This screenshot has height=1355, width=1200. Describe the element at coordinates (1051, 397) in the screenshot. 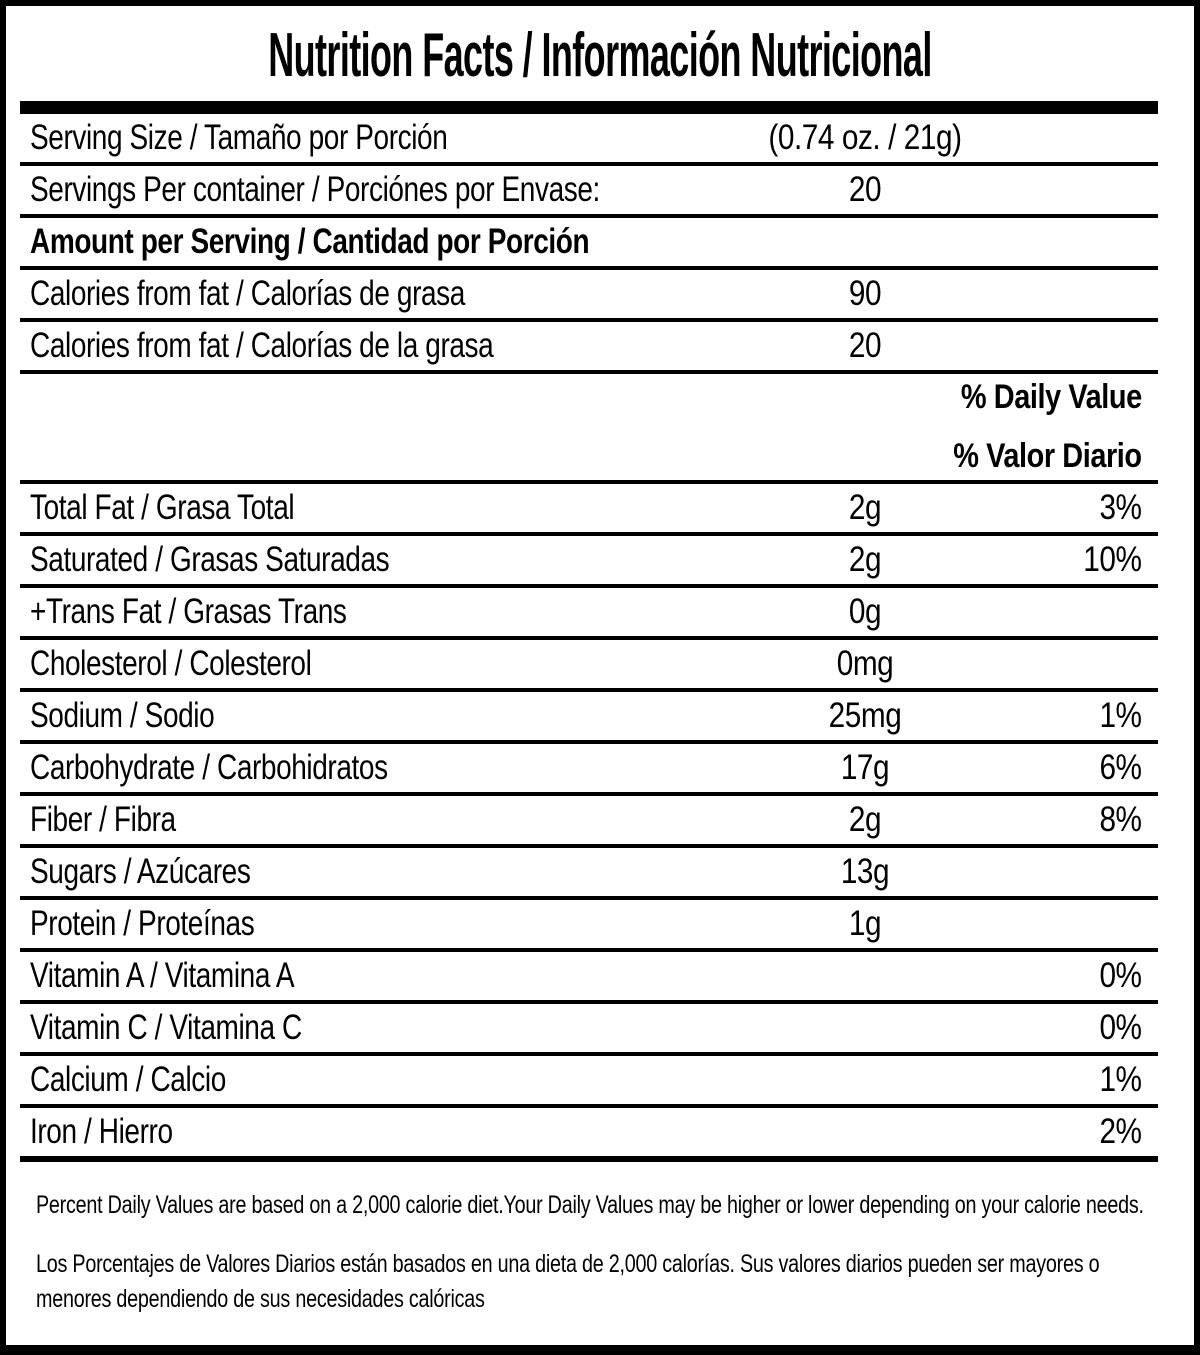

I see `daily-value-header-line: % Daily Value` at that location.